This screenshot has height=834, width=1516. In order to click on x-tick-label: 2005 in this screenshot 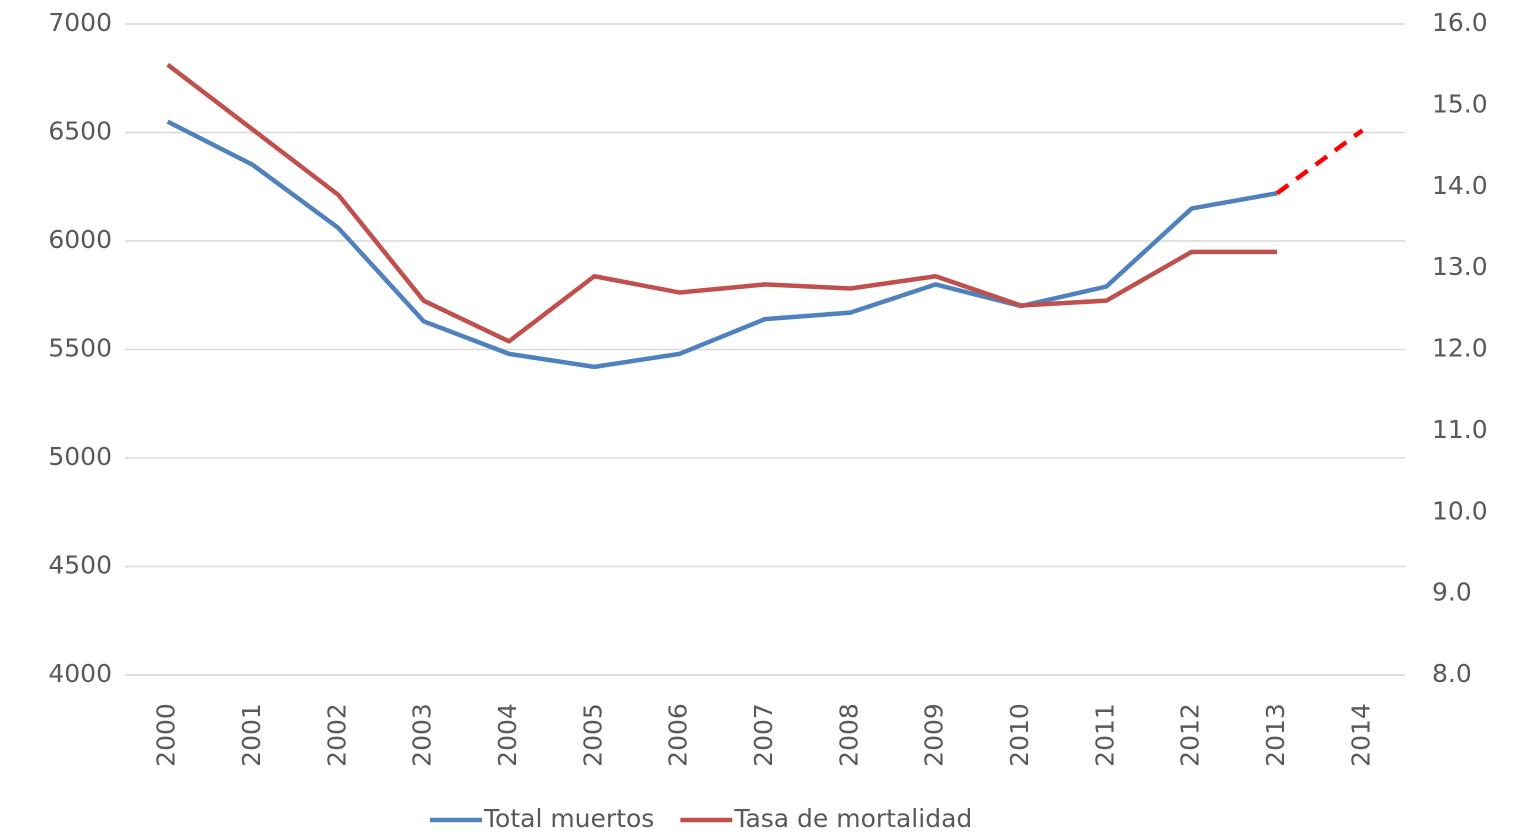, I will do `click(592, 735)`.